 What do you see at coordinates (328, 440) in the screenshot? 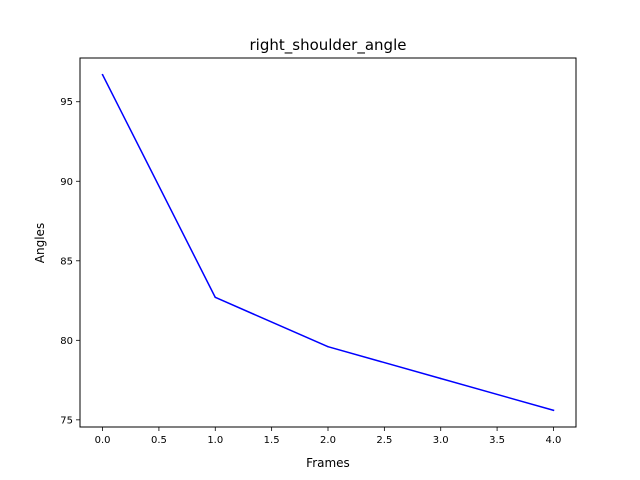
I see `x-tick-label: 2.0` at bounding box center [328, 440].